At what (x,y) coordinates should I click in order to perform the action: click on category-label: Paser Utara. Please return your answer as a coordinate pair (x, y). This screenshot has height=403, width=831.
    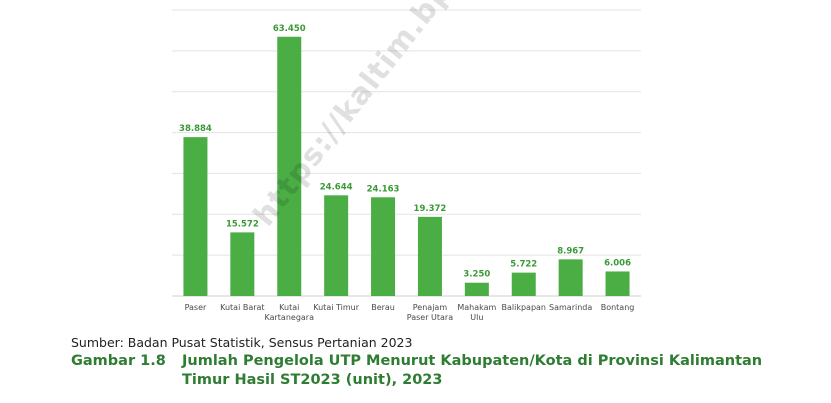
    Looking at the image, I should click on (430, 317).